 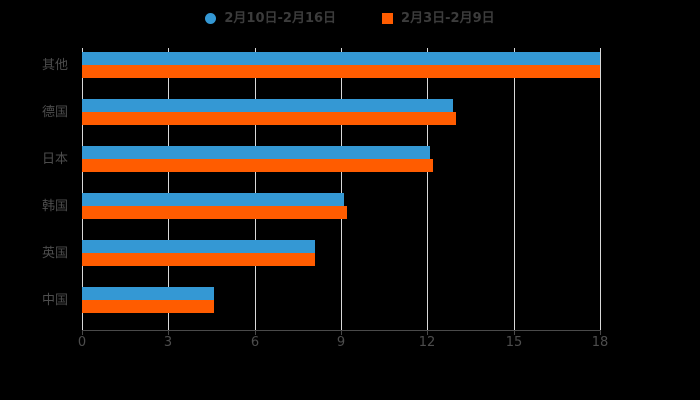 I want to click on bar-其他-series-1, so click(x=341, y=71).